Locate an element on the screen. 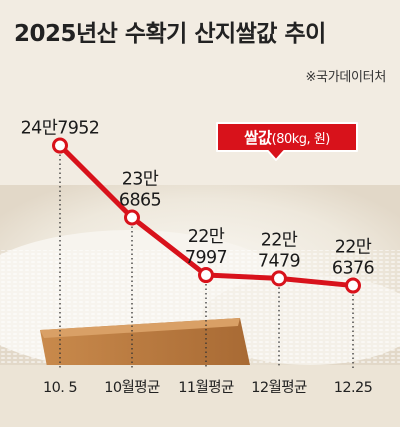  x-tick-label-0: 10. 5 is located at coordinates (60, 388).